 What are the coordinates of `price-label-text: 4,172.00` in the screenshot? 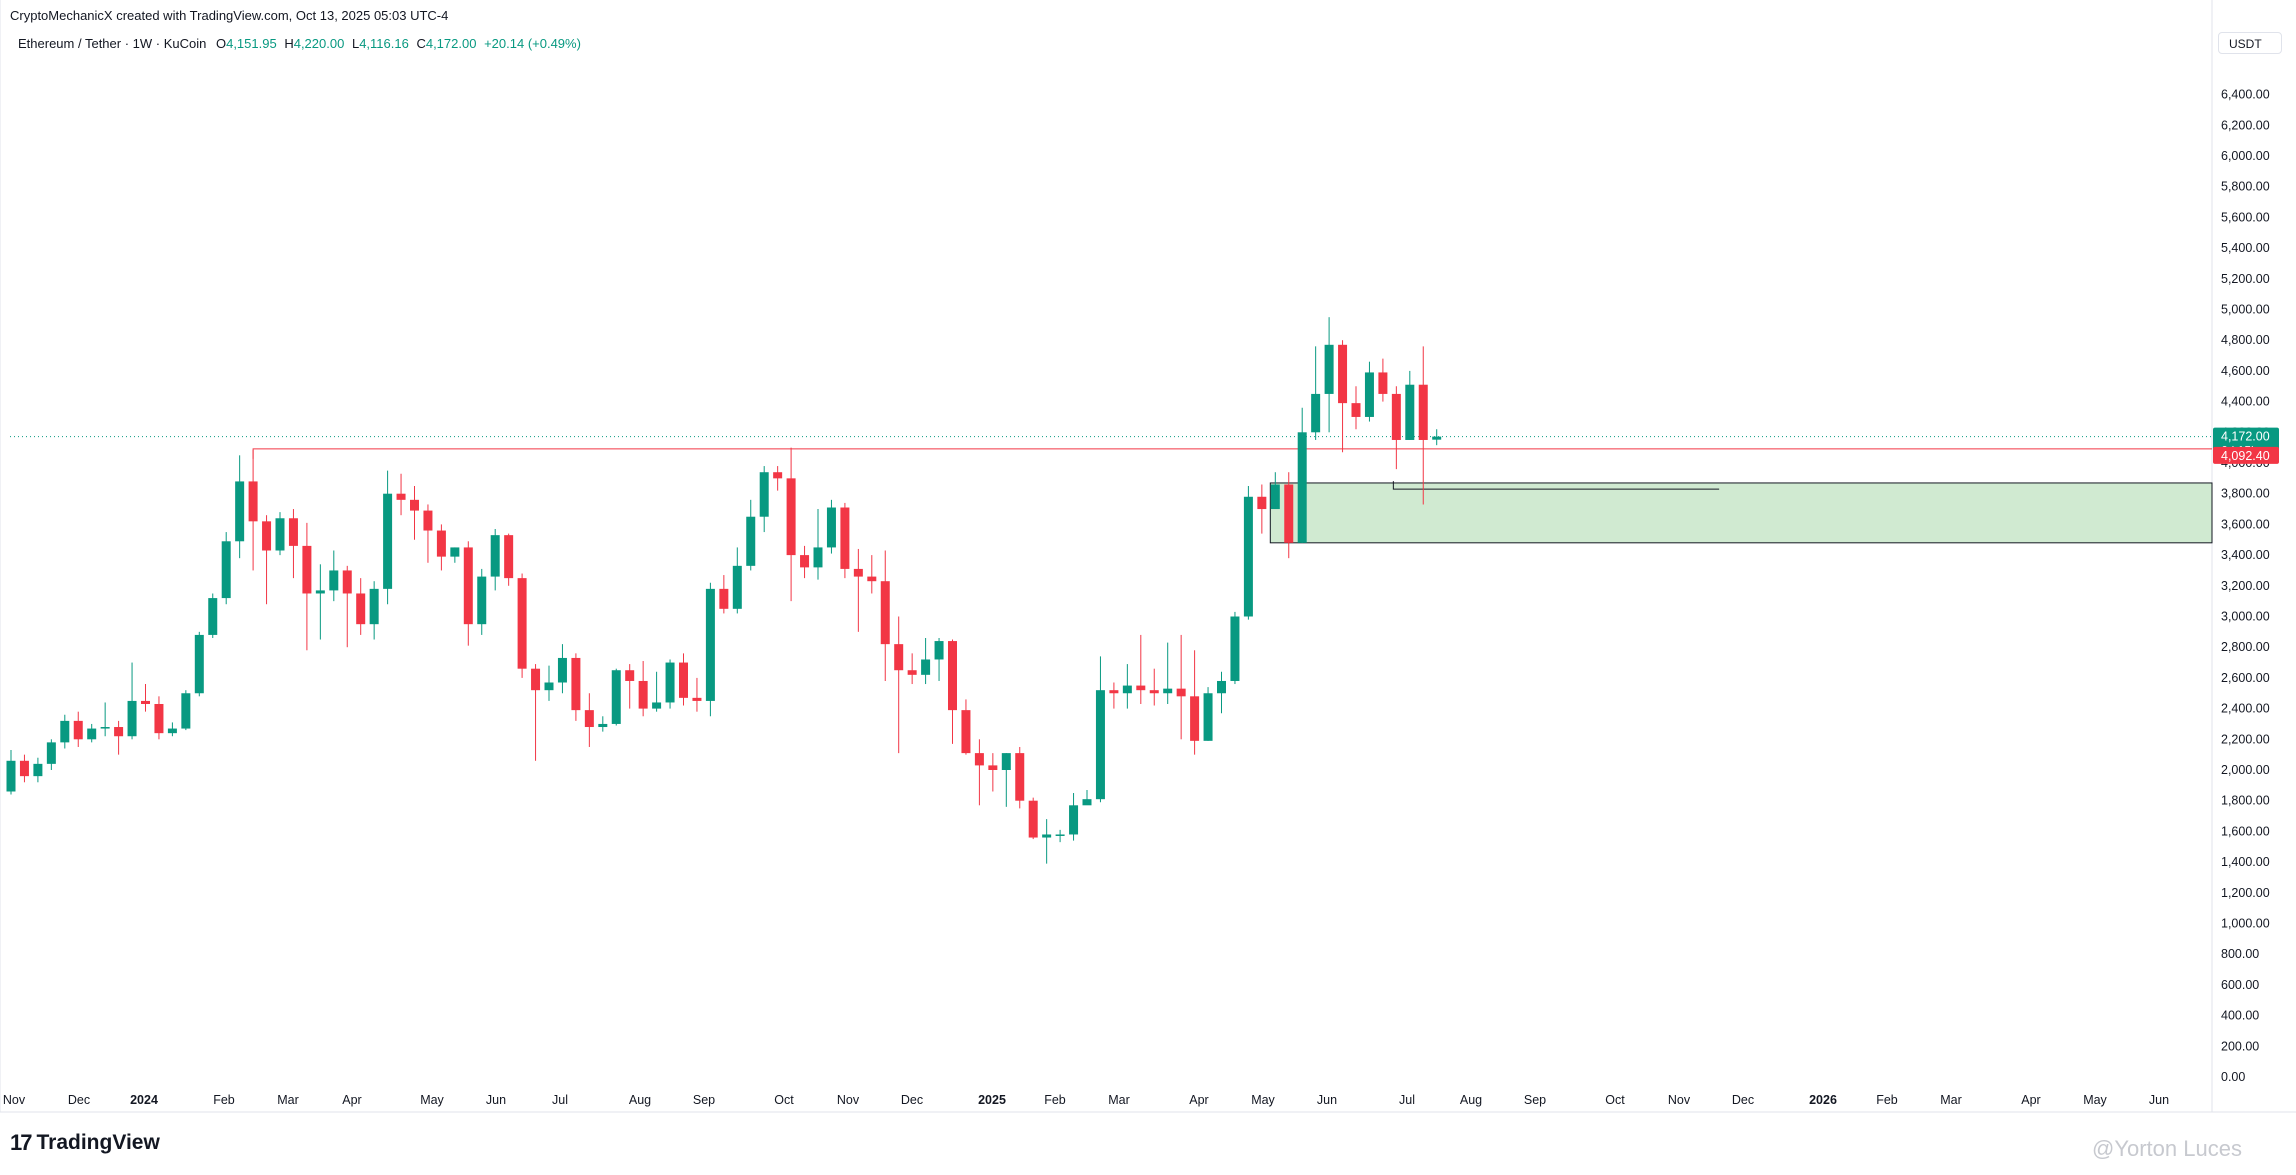 It's located at (2245, 437).